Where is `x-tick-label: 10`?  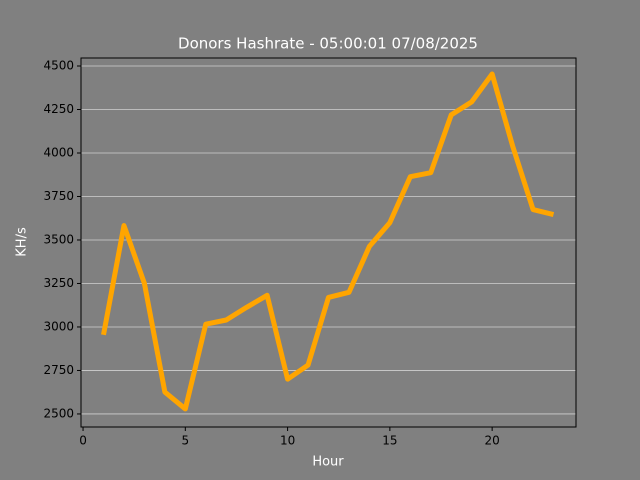 x-tick-label: 10 is located at coordinates (287, 441).